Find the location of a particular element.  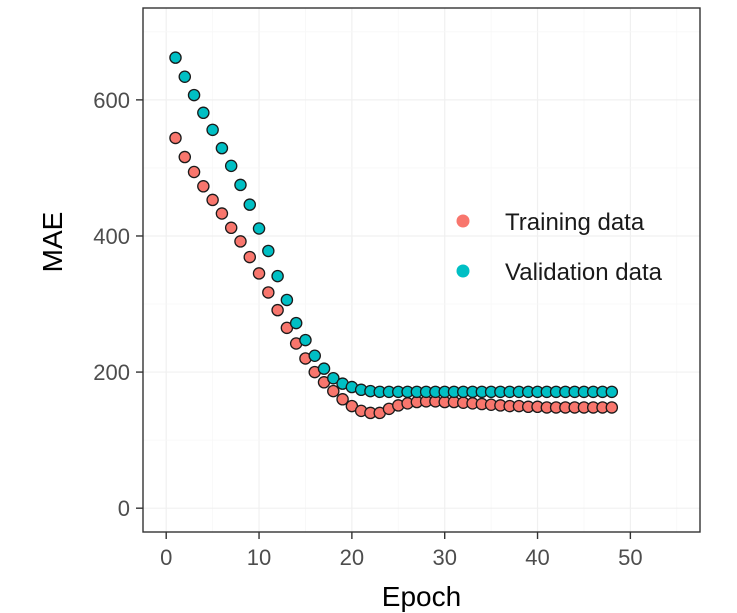

legend: Training data Validation data is located at coordinates (559, 247).